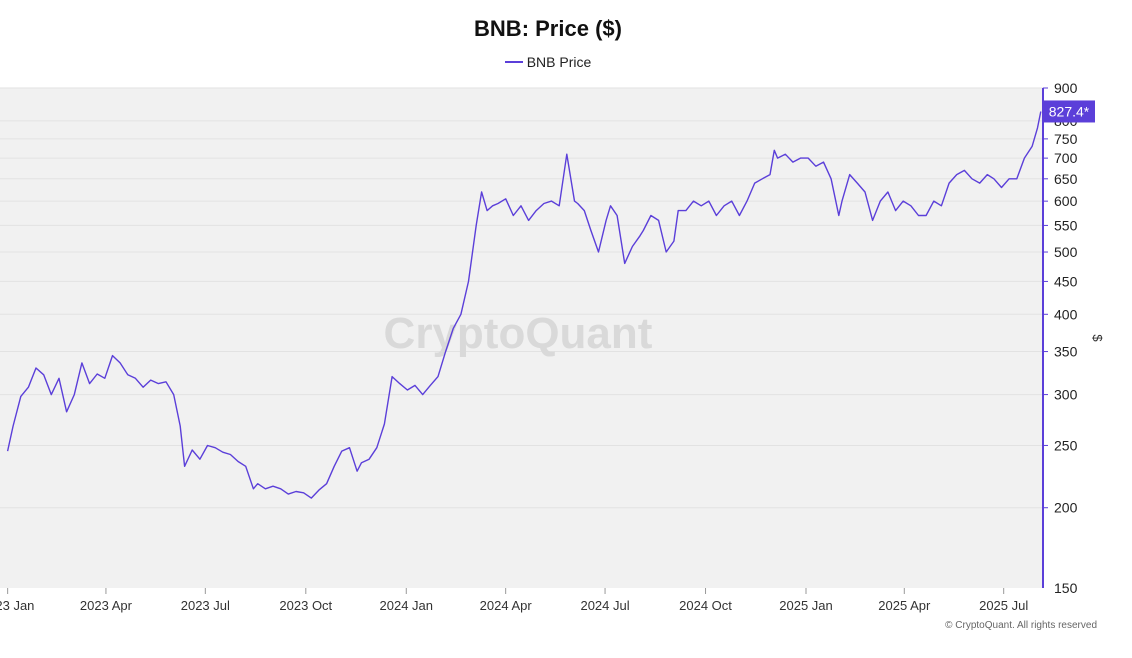 This screenshot has width=1132, height=658. I want to click on y-tick-label: 750, so click(1066, 139).